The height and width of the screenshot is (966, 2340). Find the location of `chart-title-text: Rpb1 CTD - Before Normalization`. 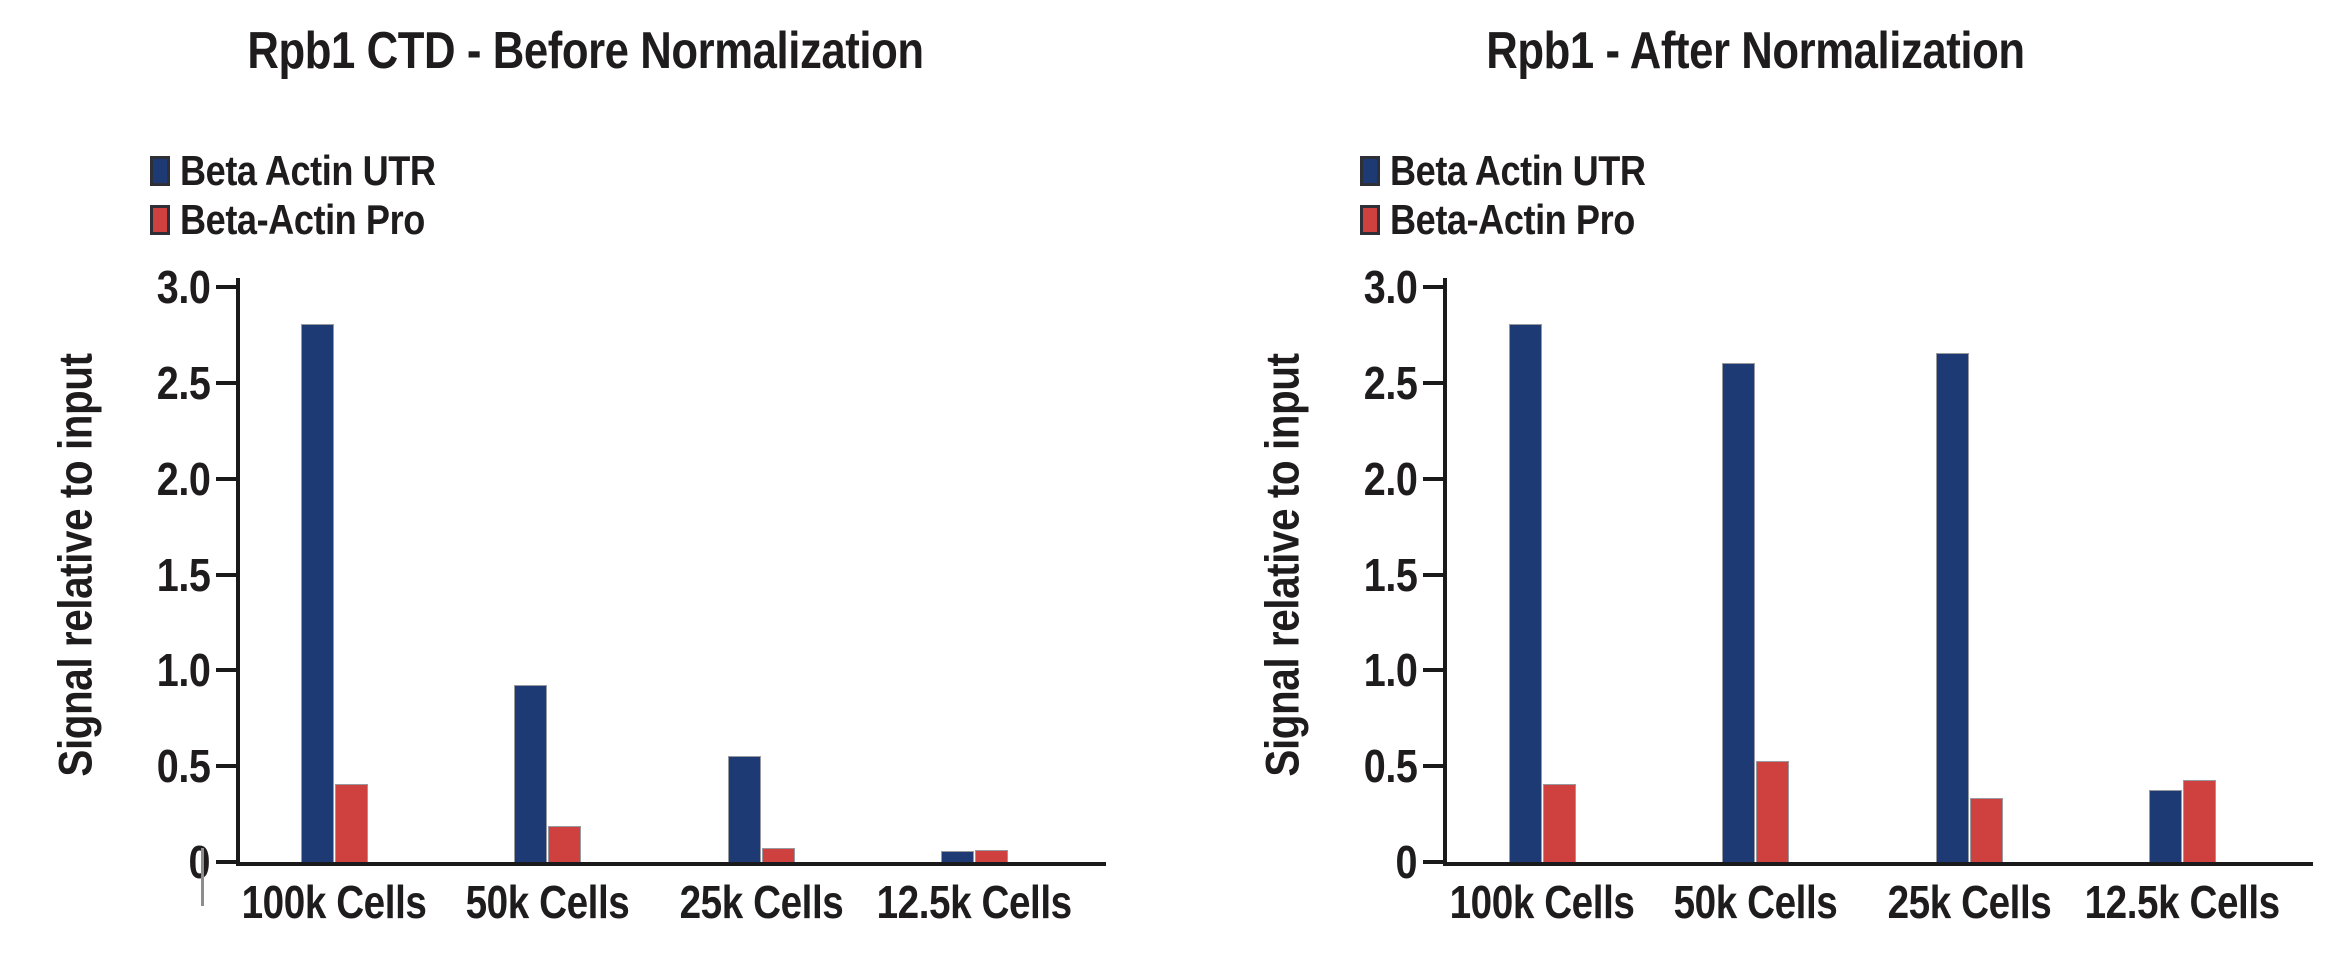

chart-title-text: Rpb1 CTD - Before Normalization is located at coordinates (585, 51).